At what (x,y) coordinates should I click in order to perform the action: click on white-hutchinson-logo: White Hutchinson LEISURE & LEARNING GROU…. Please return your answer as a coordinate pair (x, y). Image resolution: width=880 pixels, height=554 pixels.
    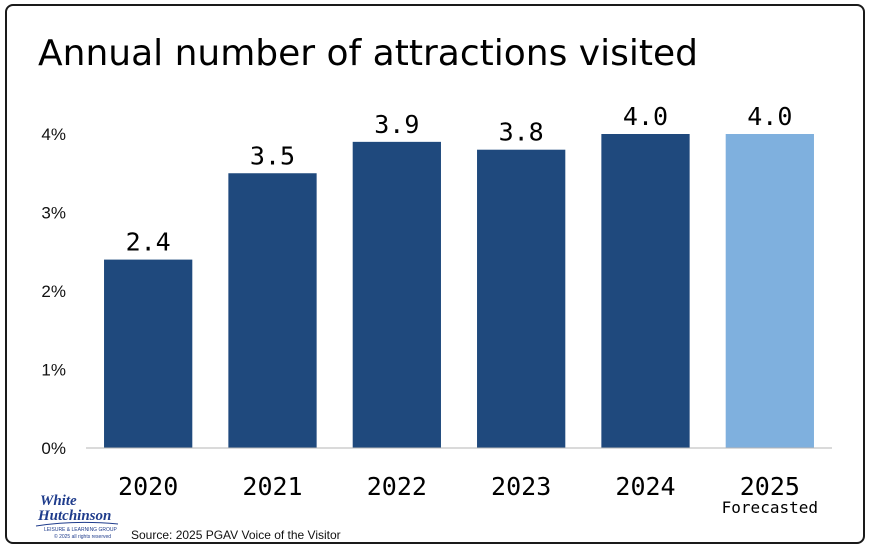
    Looking at the image, I should click on (77, 516).